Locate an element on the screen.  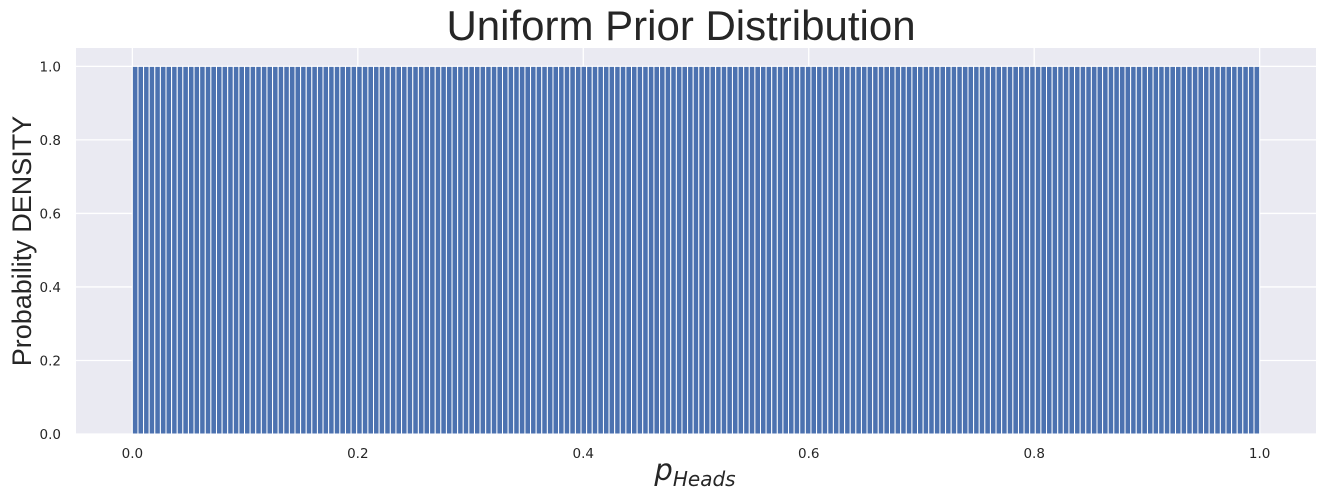
y-tick-label: 0.4 is located at coordinates (50, 288).